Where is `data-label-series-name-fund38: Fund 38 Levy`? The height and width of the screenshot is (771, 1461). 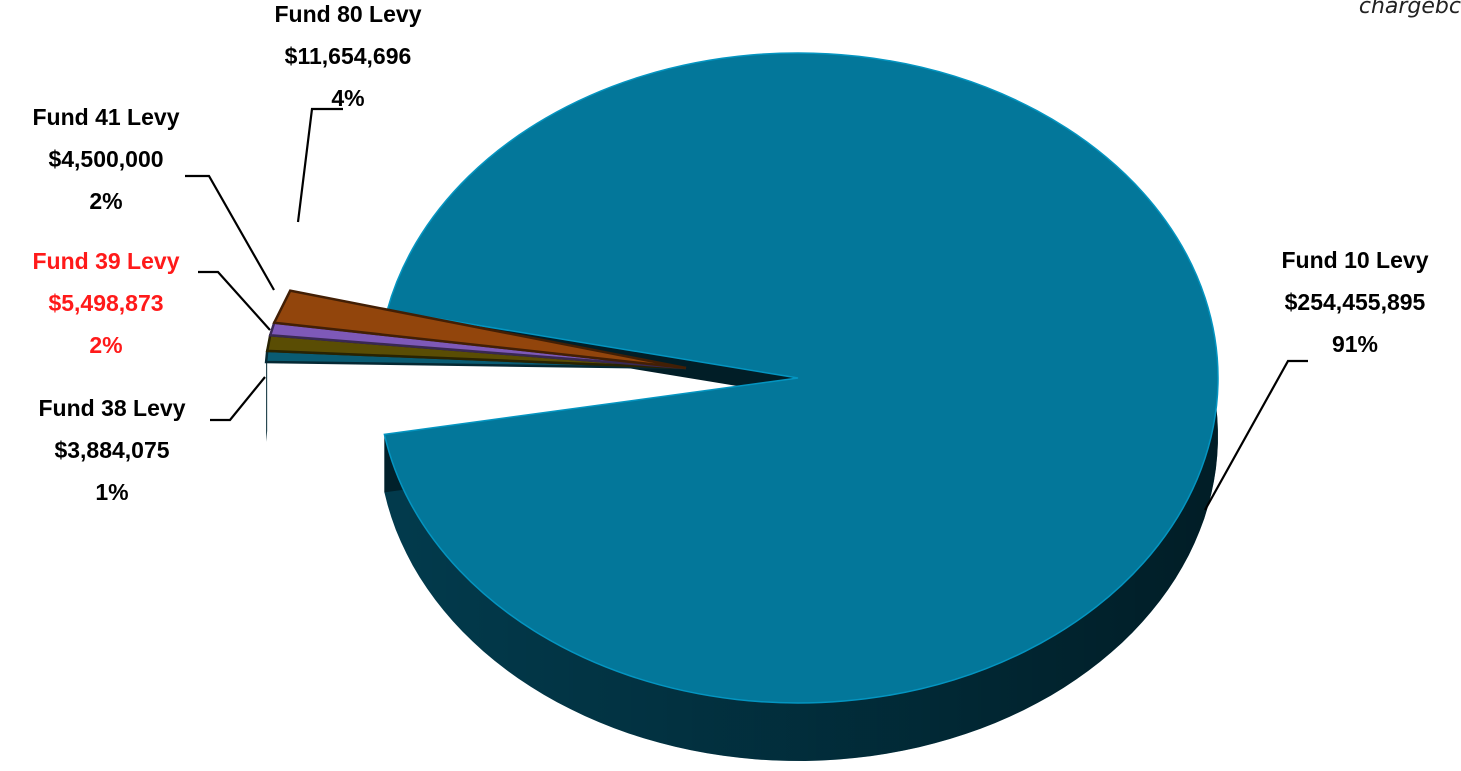 data-label-series-name-fund38: Fund 38 Levy is located at coordinates (112, 408).